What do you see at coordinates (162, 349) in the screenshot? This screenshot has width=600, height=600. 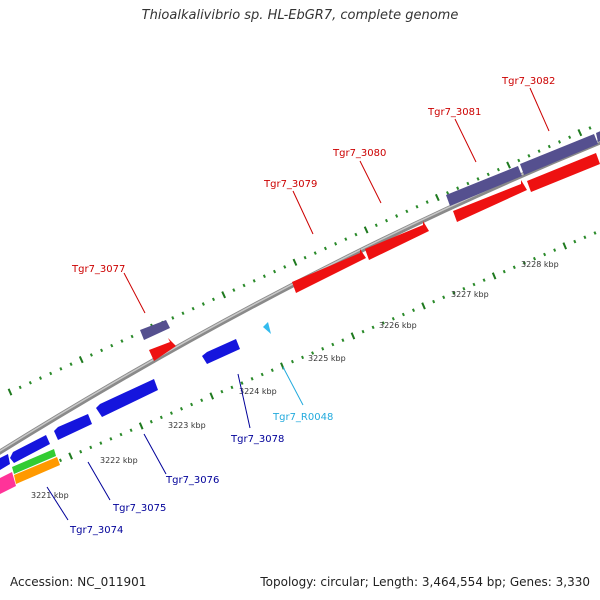 I see `gene-Tgr7_3077-shape` at bounding box center [162, 349].